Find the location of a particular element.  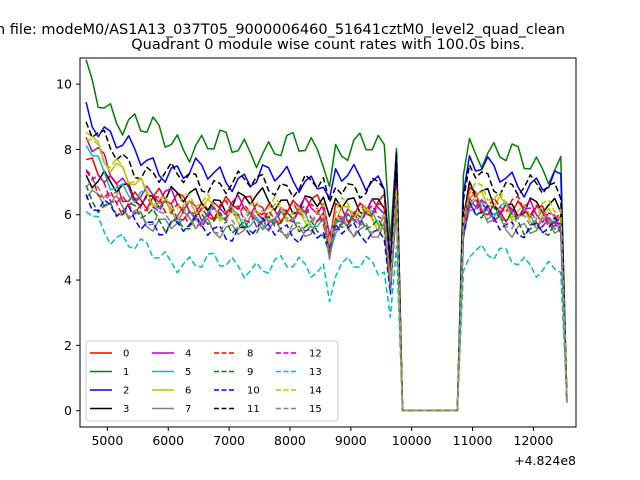

y-tick-label: 6 is located at coordinates (68, 214).